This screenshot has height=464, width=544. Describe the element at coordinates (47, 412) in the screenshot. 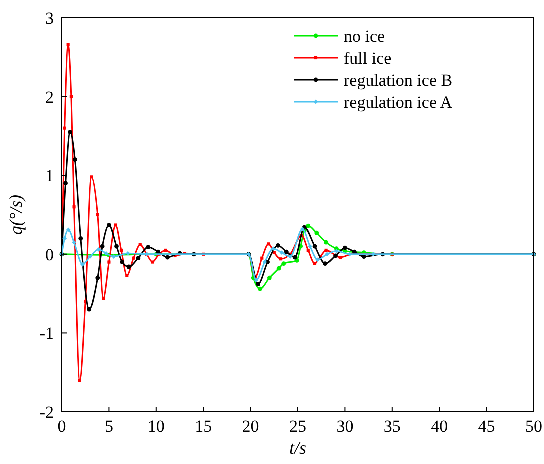

I see `y-tick-label: -2` at that location.